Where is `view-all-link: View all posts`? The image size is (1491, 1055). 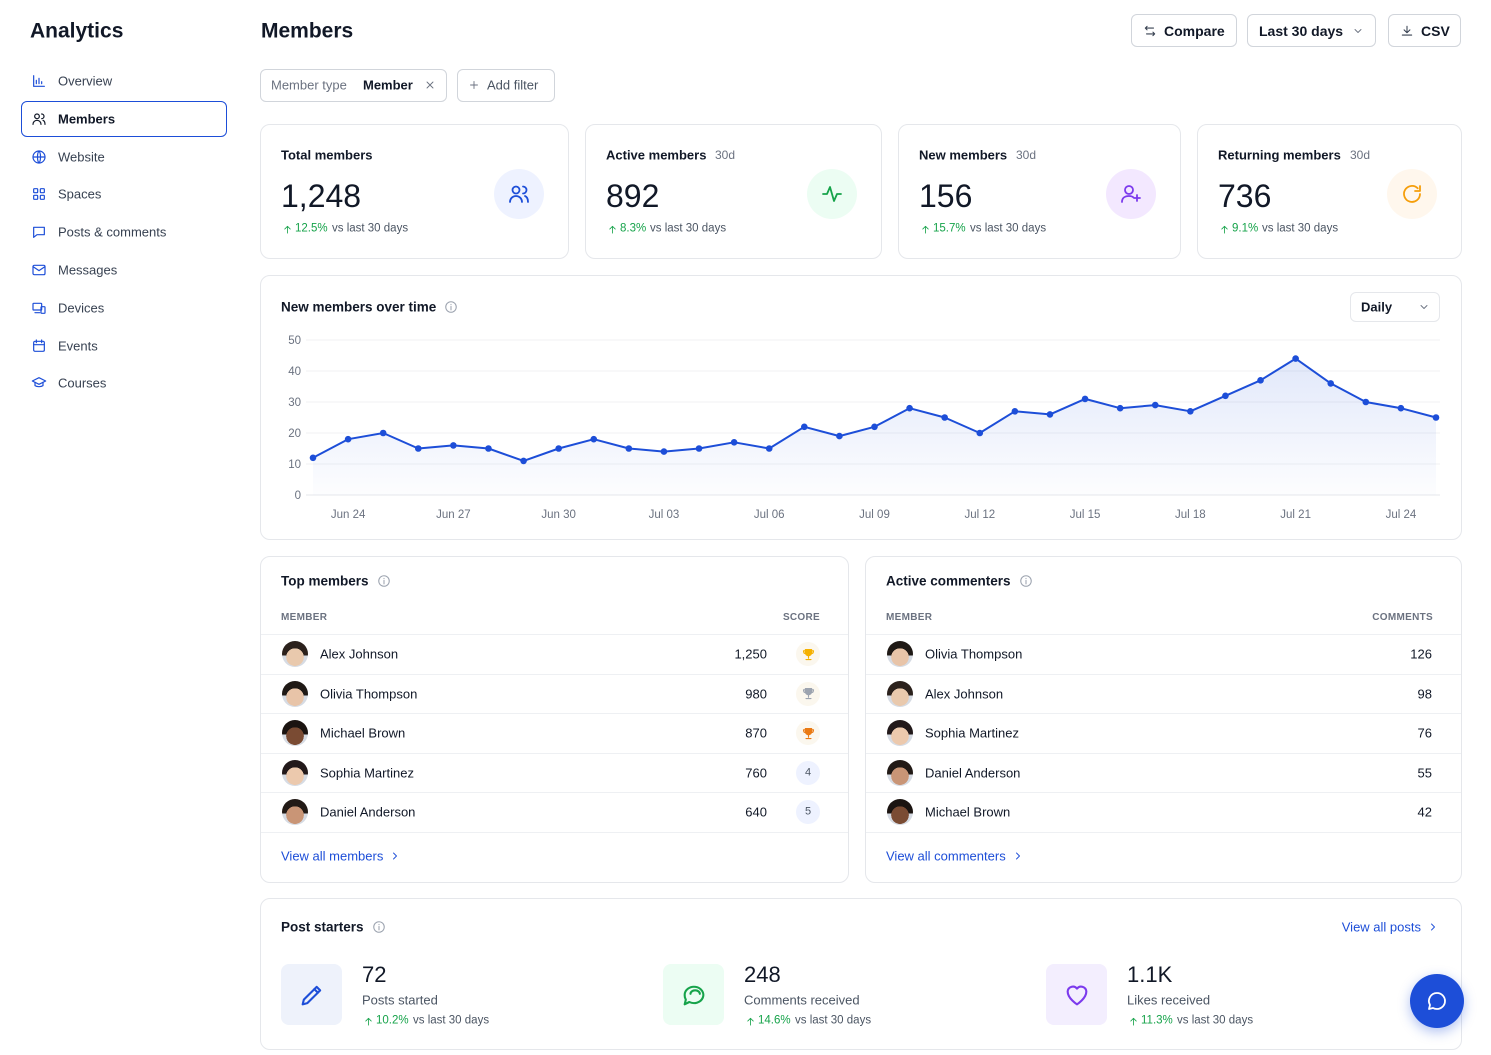
view-all-link: View all posts is located at coordinates (1381, 927).